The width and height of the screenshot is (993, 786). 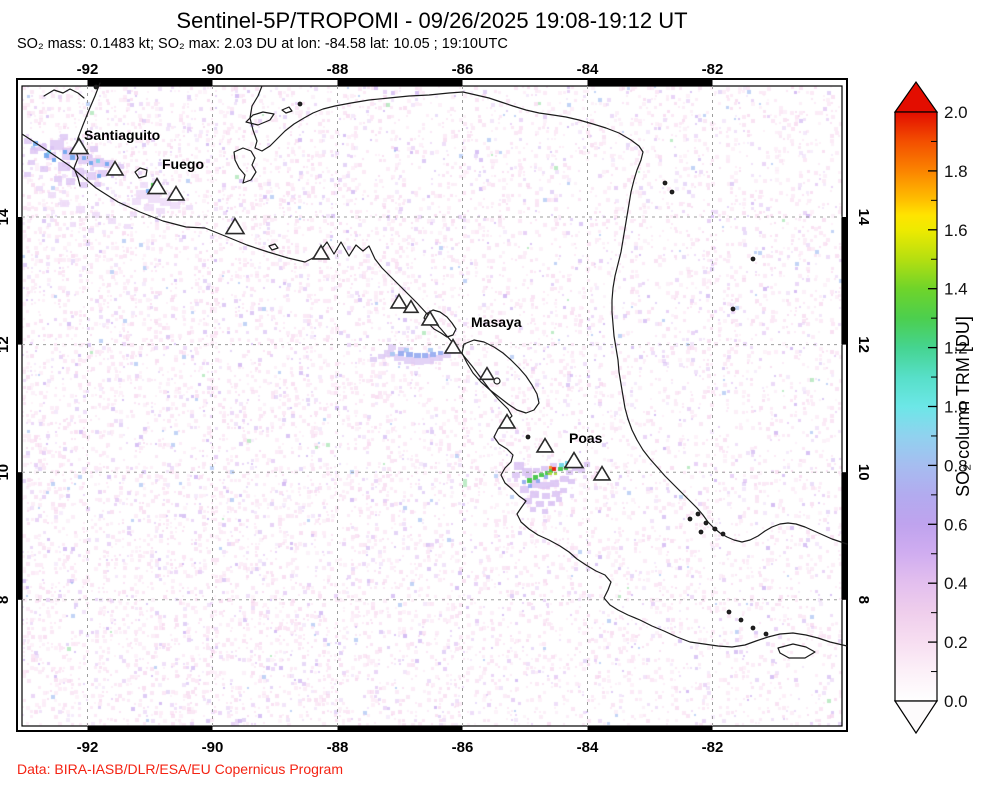 I want to click on lat-tick-label-left: 12, so click(x=6, y=344).